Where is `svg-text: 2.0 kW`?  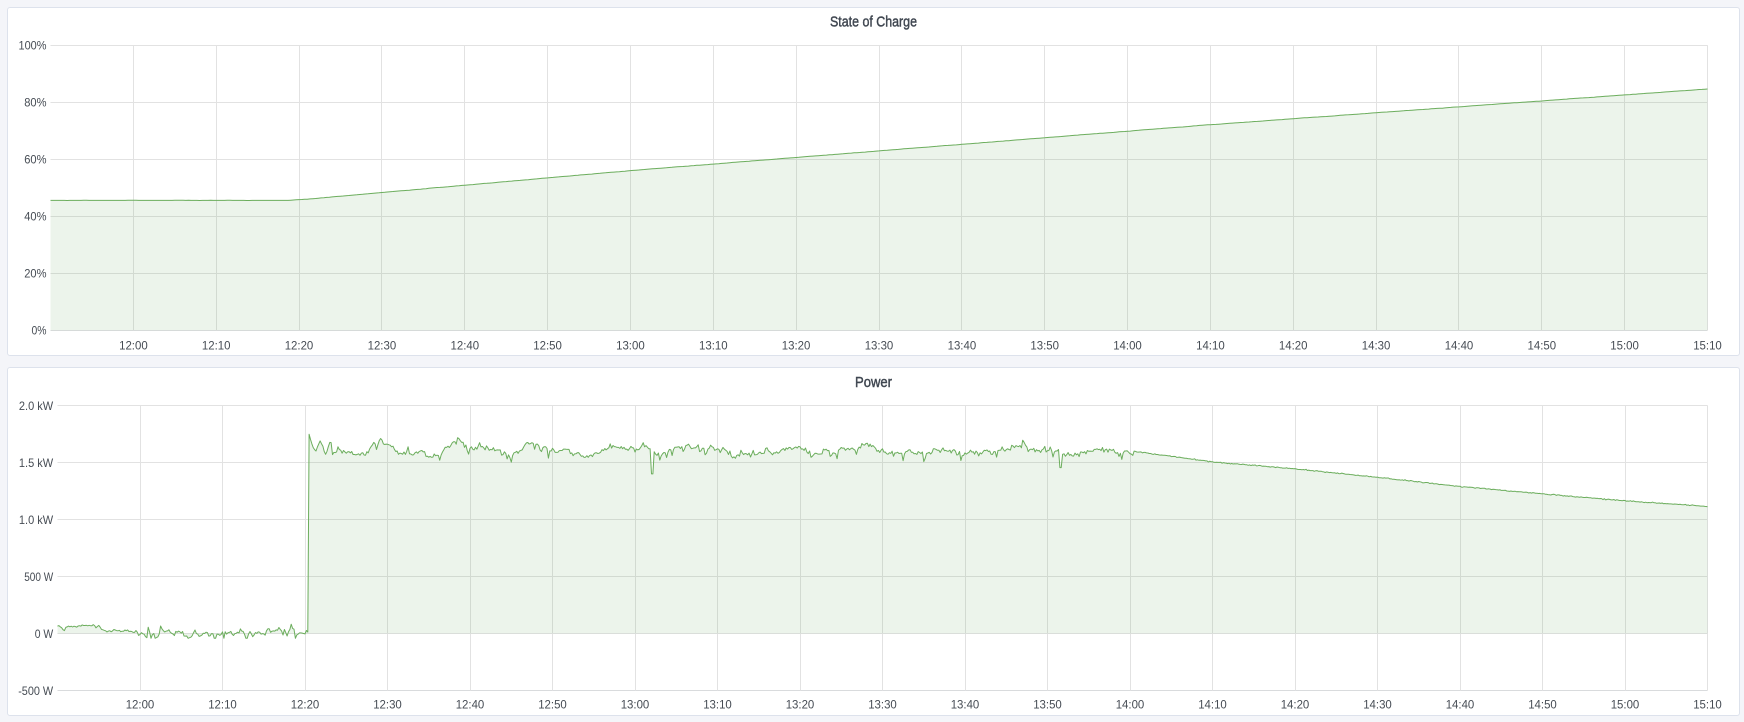 svg-text: 2.0 kW is located at coordinates (36, 406).